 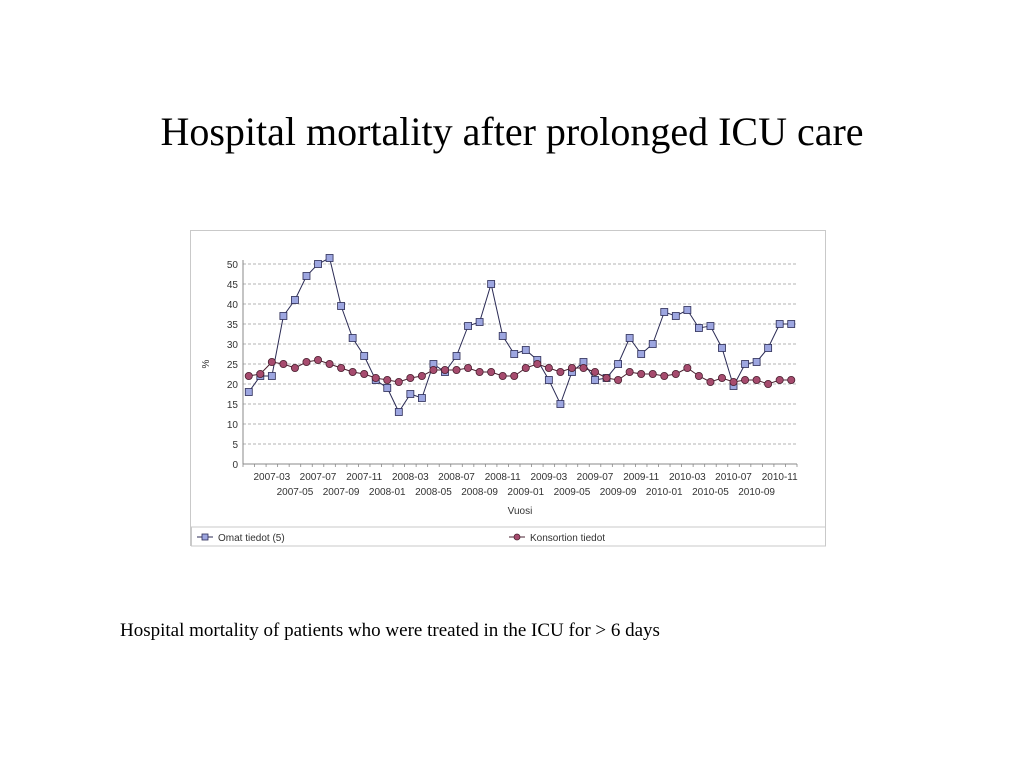 I want to click on y-tick-label: 50, so click(x=233, y=265).